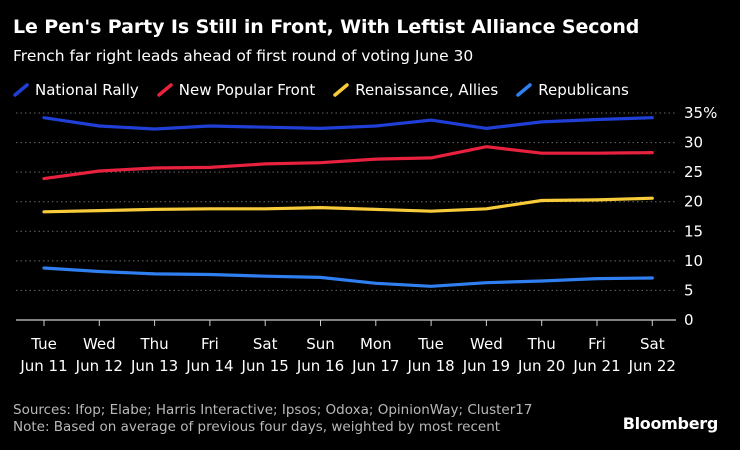 The width and height of the screenshot is (740, 450). I want to click on legend-item-new-popular-front: New Popular Front, so click(236, 90).